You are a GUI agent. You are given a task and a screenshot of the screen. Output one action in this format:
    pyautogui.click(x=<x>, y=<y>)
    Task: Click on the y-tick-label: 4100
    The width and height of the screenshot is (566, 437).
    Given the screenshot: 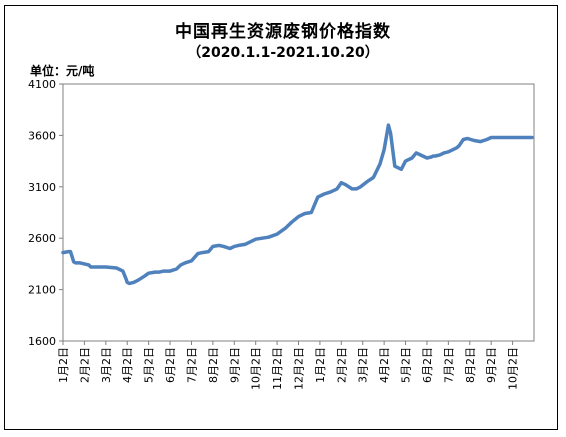 What is the action you would take?
    pyautogui.click(x=42, y=84)
    